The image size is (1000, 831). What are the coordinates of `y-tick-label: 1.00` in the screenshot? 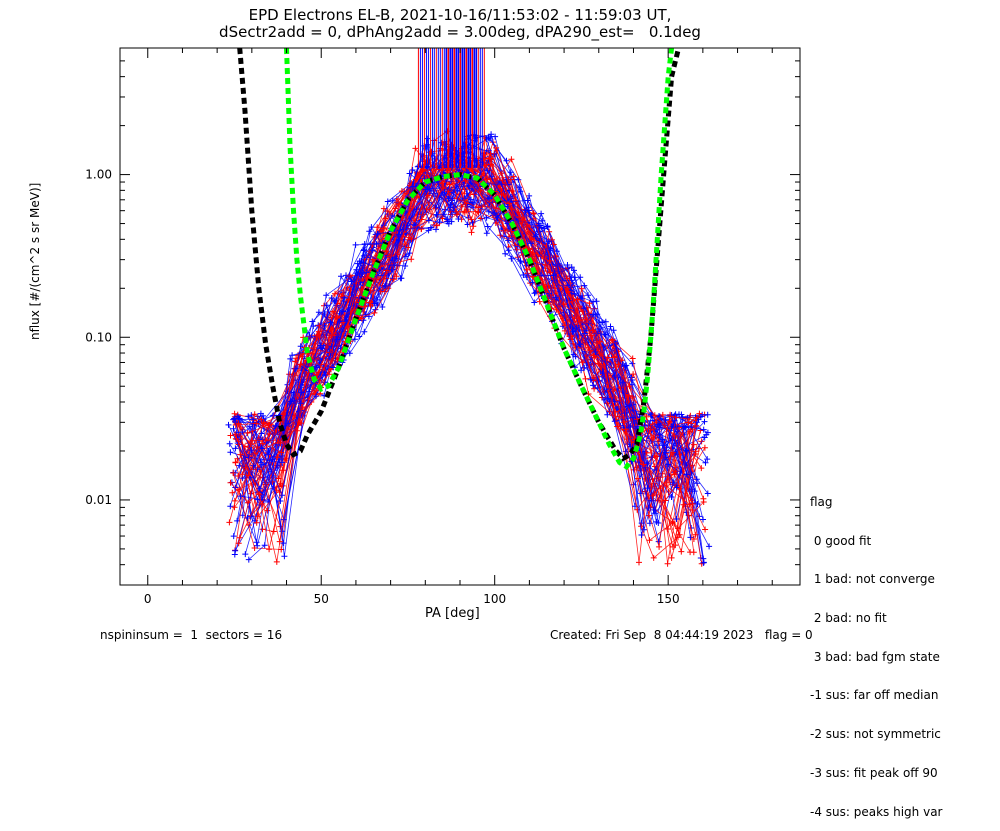 It's located at (98, 175).